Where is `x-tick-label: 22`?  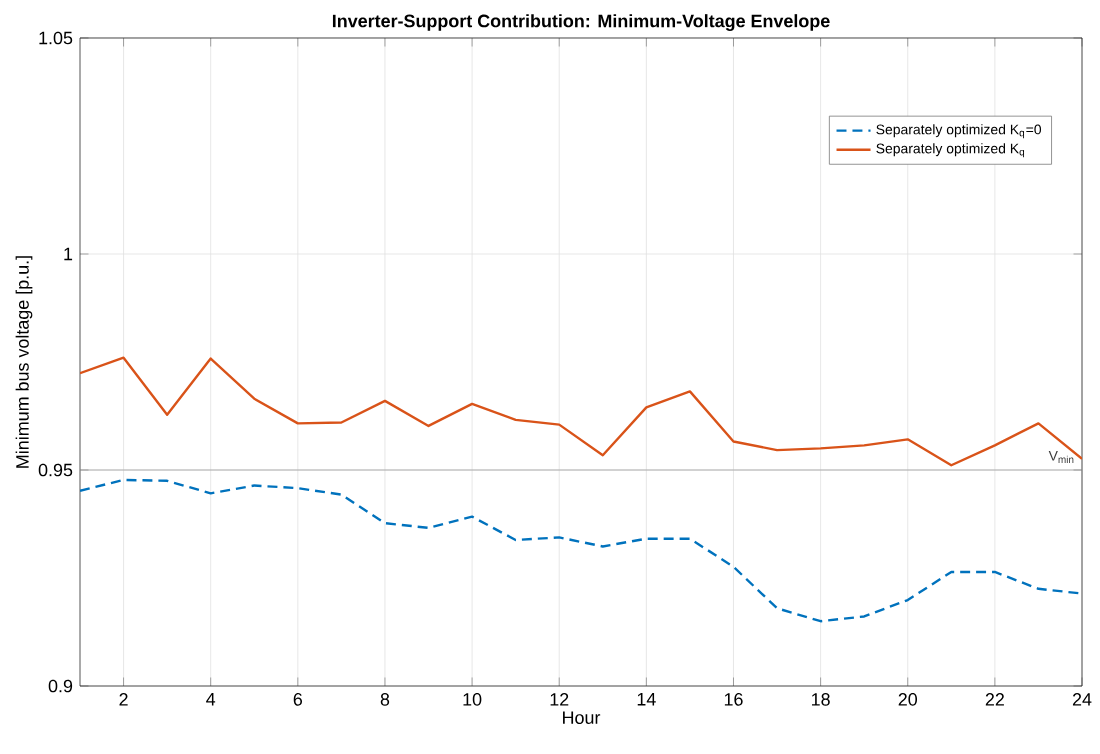
x-tick-label: 22 is located at coordinates (994, 699).